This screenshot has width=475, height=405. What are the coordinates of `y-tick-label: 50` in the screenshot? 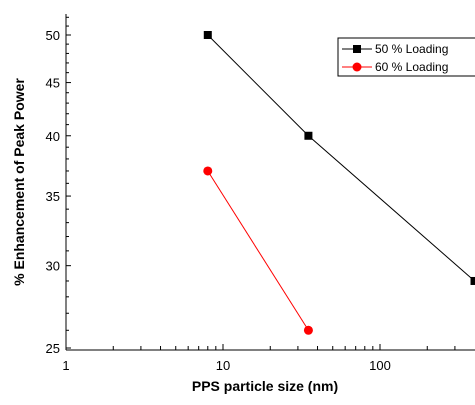 It's located at (53, 35).